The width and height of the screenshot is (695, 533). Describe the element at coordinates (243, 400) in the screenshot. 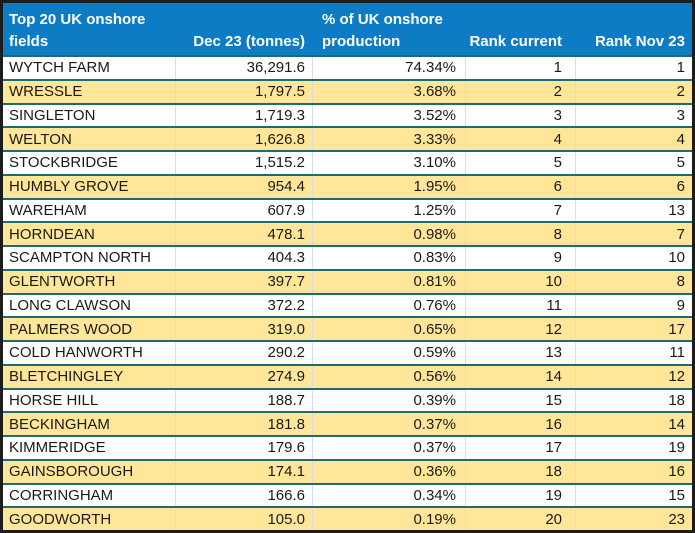

I see `tonnes-cell: 188.7` at that location.